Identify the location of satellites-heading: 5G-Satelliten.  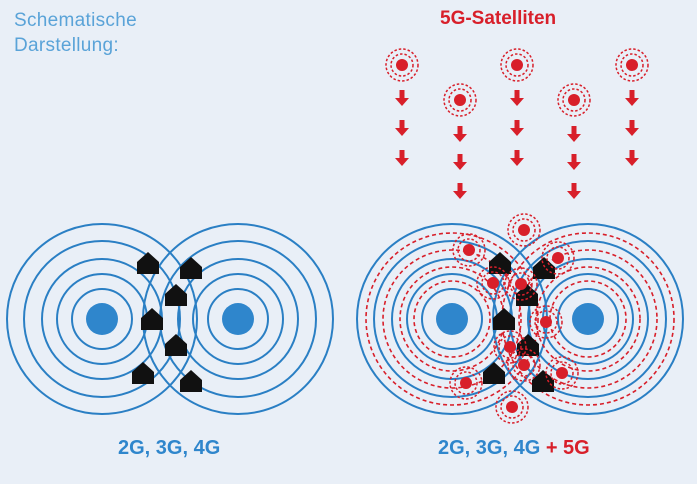
(498, 18).